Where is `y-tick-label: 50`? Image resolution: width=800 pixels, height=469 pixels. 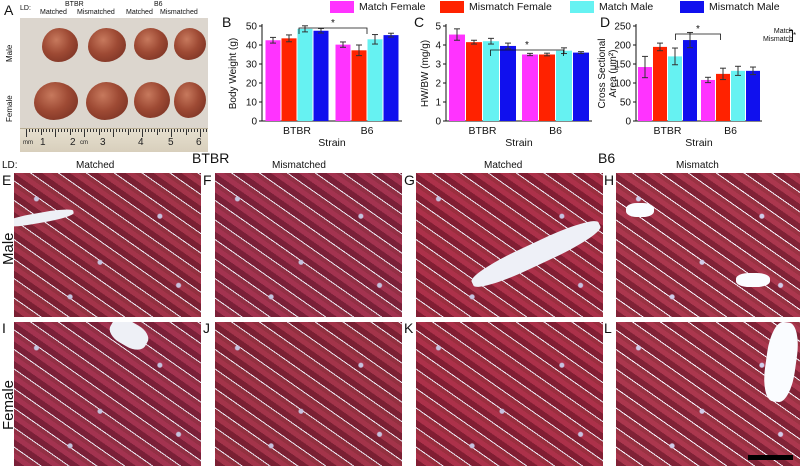
y-tick-label: 50 is located at coordinates (252, 27).